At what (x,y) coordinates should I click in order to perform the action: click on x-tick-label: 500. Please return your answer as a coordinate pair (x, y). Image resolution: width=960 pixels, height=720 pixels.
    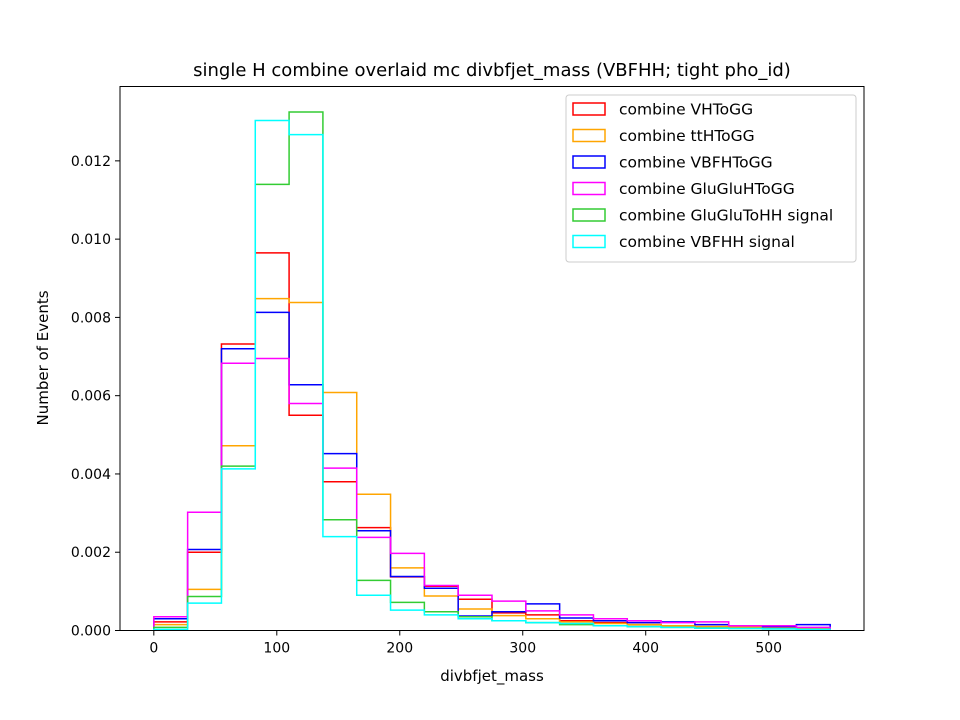
    Looking at the image, I should click on (768, 649).